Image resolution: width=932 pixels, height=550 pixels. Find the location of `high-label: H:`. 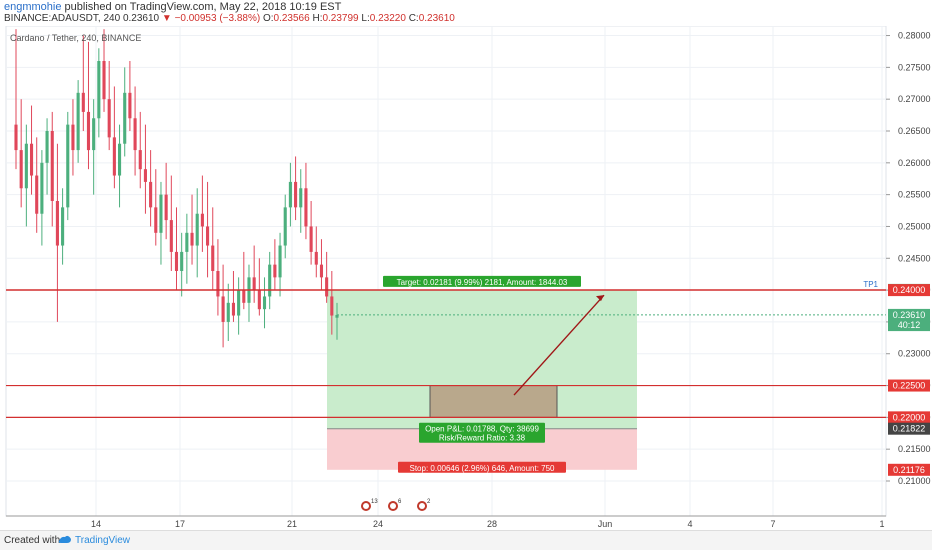

high-label: H: is located at coordinates (317, 18).